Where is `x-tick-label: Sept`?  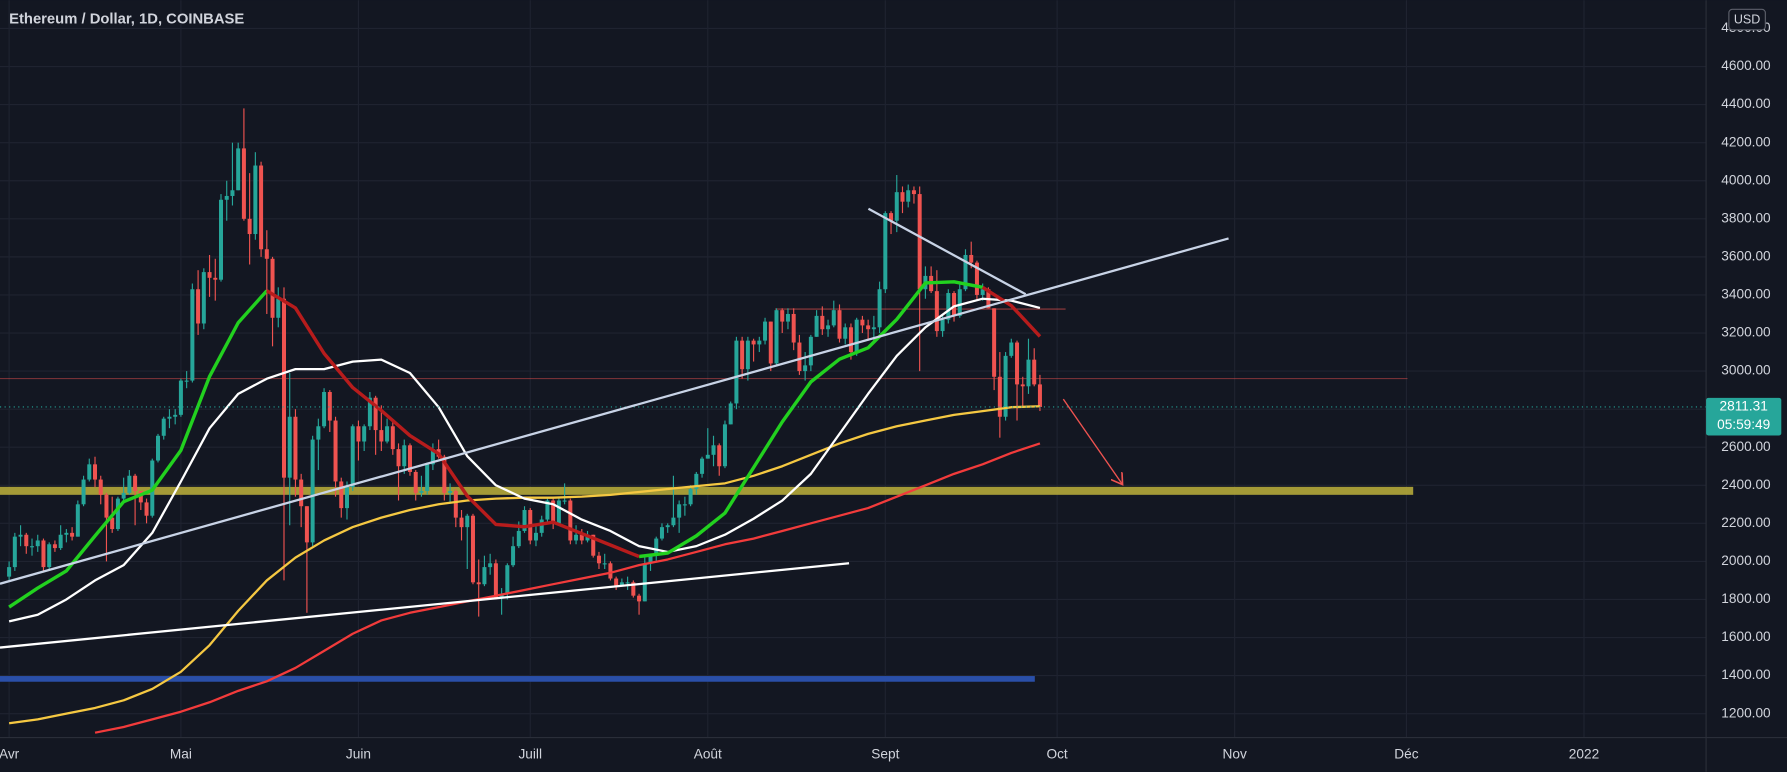
x-tick-label: Sept is located at coordinates (885, 753).